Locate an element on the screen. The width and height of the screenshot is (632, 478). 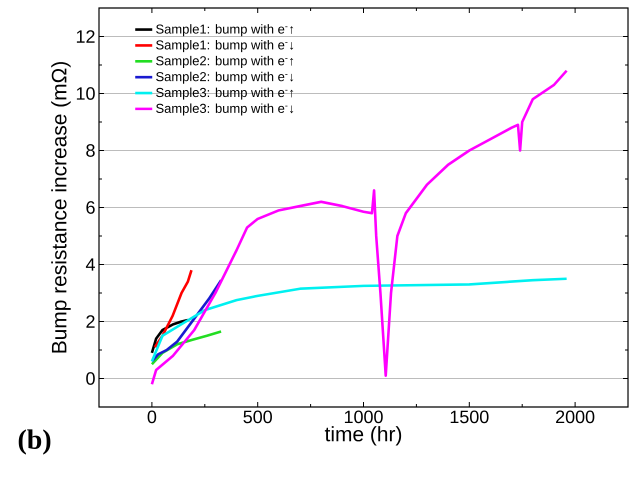
y-tick-label: 6 is located at coordinates (90, 207).